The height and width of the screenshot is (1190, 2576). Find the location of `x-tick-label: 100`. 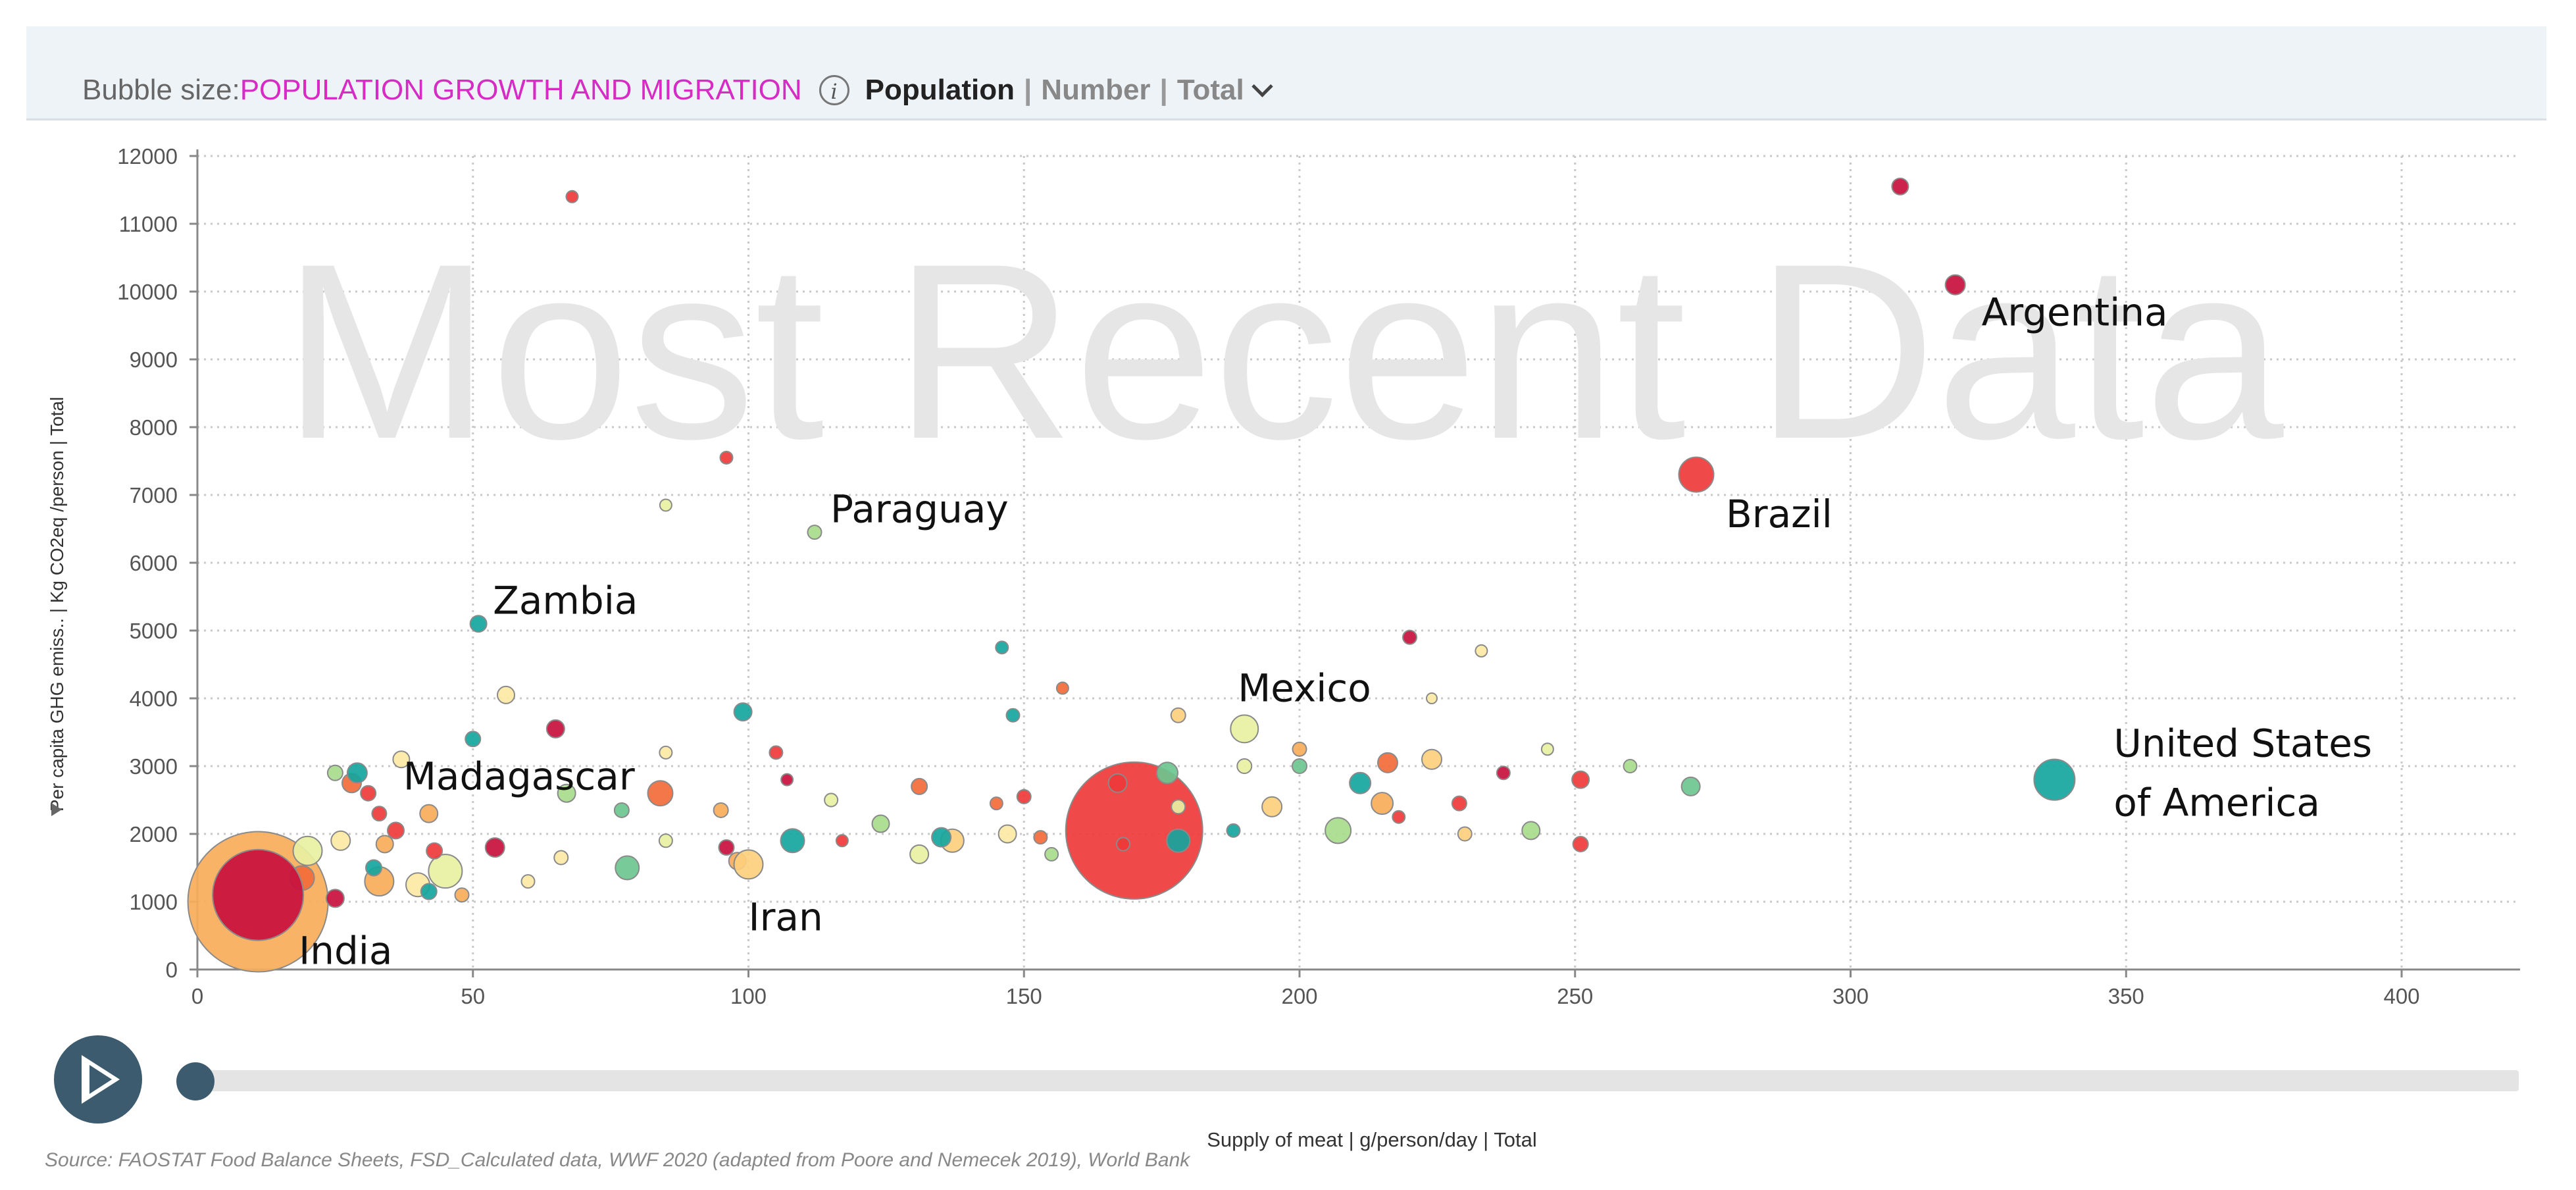

x-tick-label: 100 is located at coordinates (748, 996).